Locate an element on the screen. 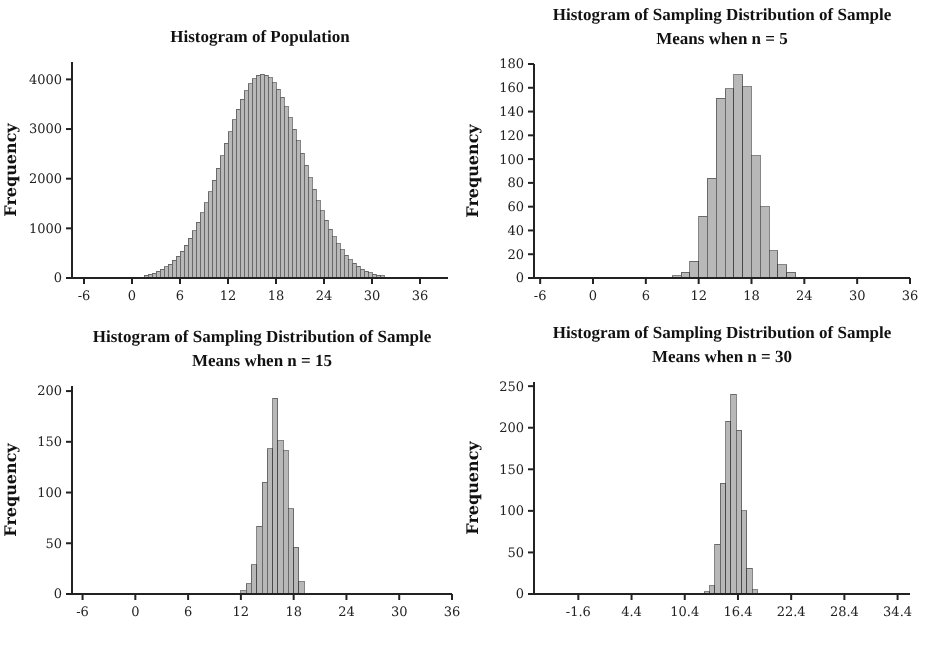 The height and width of the screenshot is (652, 948). chart-title: Histogram of Sampling Distribution of Sample Means when n = 15 is located at coordinates (262, 348).